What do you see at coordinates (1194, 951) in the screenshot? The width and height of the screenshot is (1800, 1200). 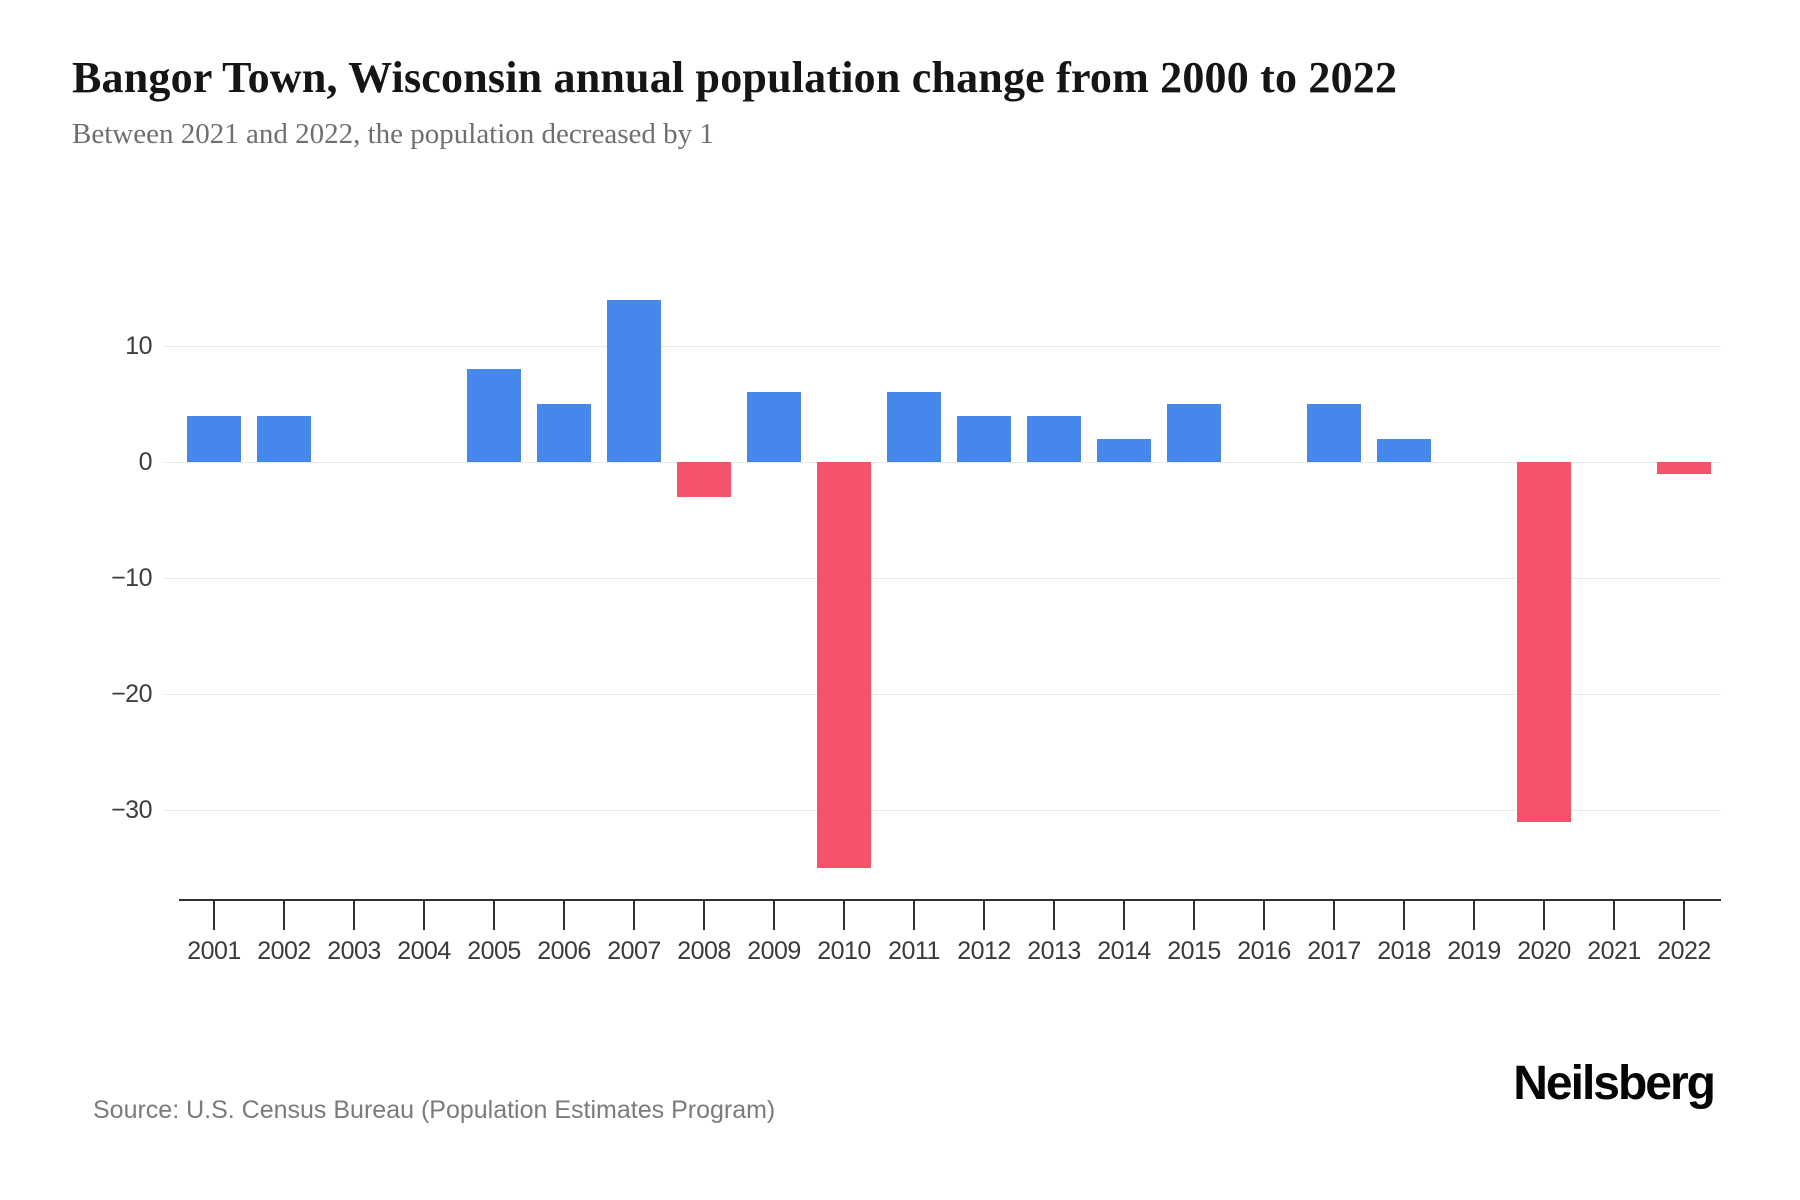 I see `x-axis-label-2015: 2015` at bounding box center [1194, 951].